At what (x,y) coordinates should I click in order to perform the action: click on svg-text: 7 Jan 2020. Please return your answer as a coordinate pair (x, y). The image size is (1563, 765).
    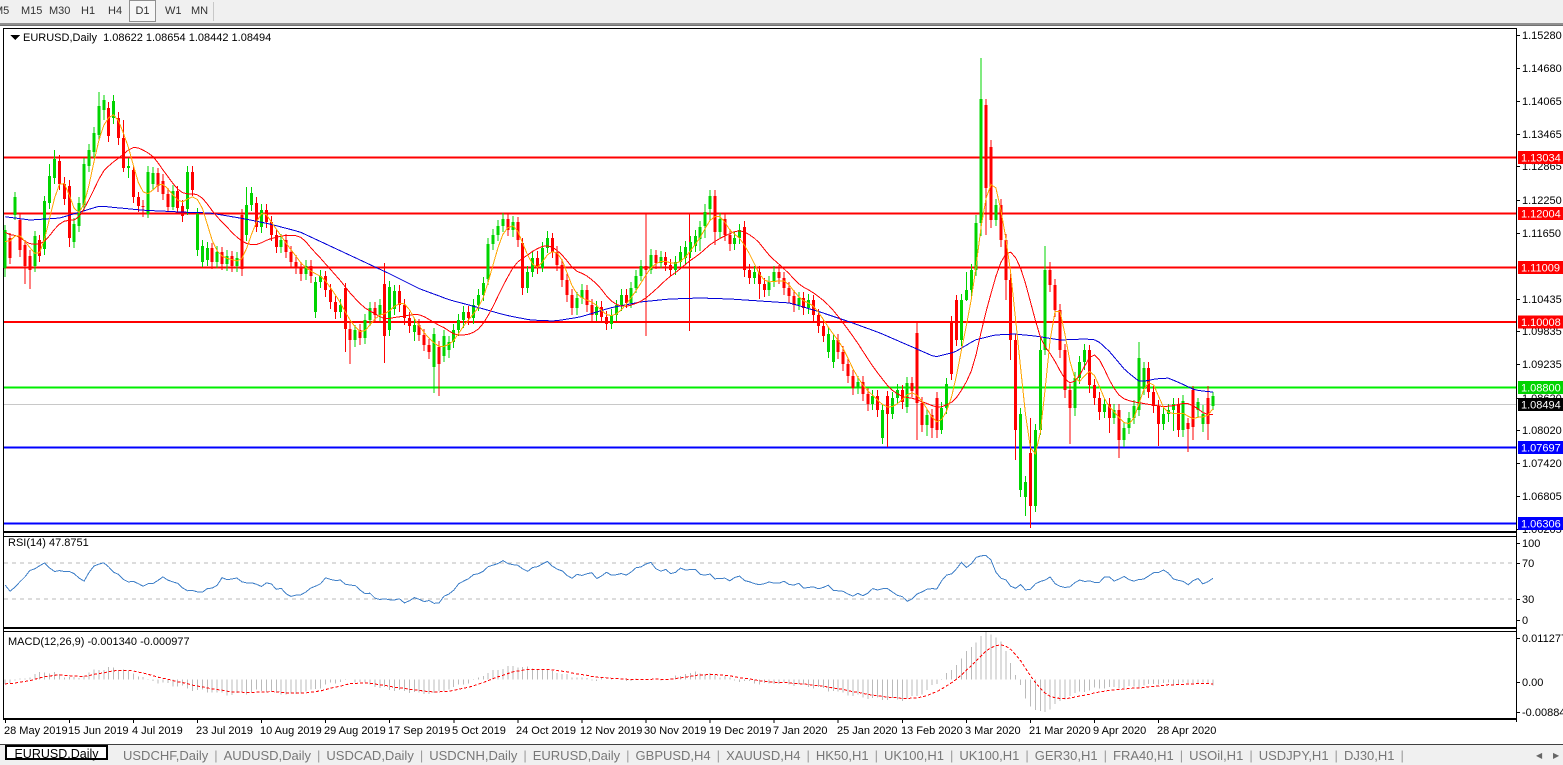
    Looking at the image, I should click on (800, 731).